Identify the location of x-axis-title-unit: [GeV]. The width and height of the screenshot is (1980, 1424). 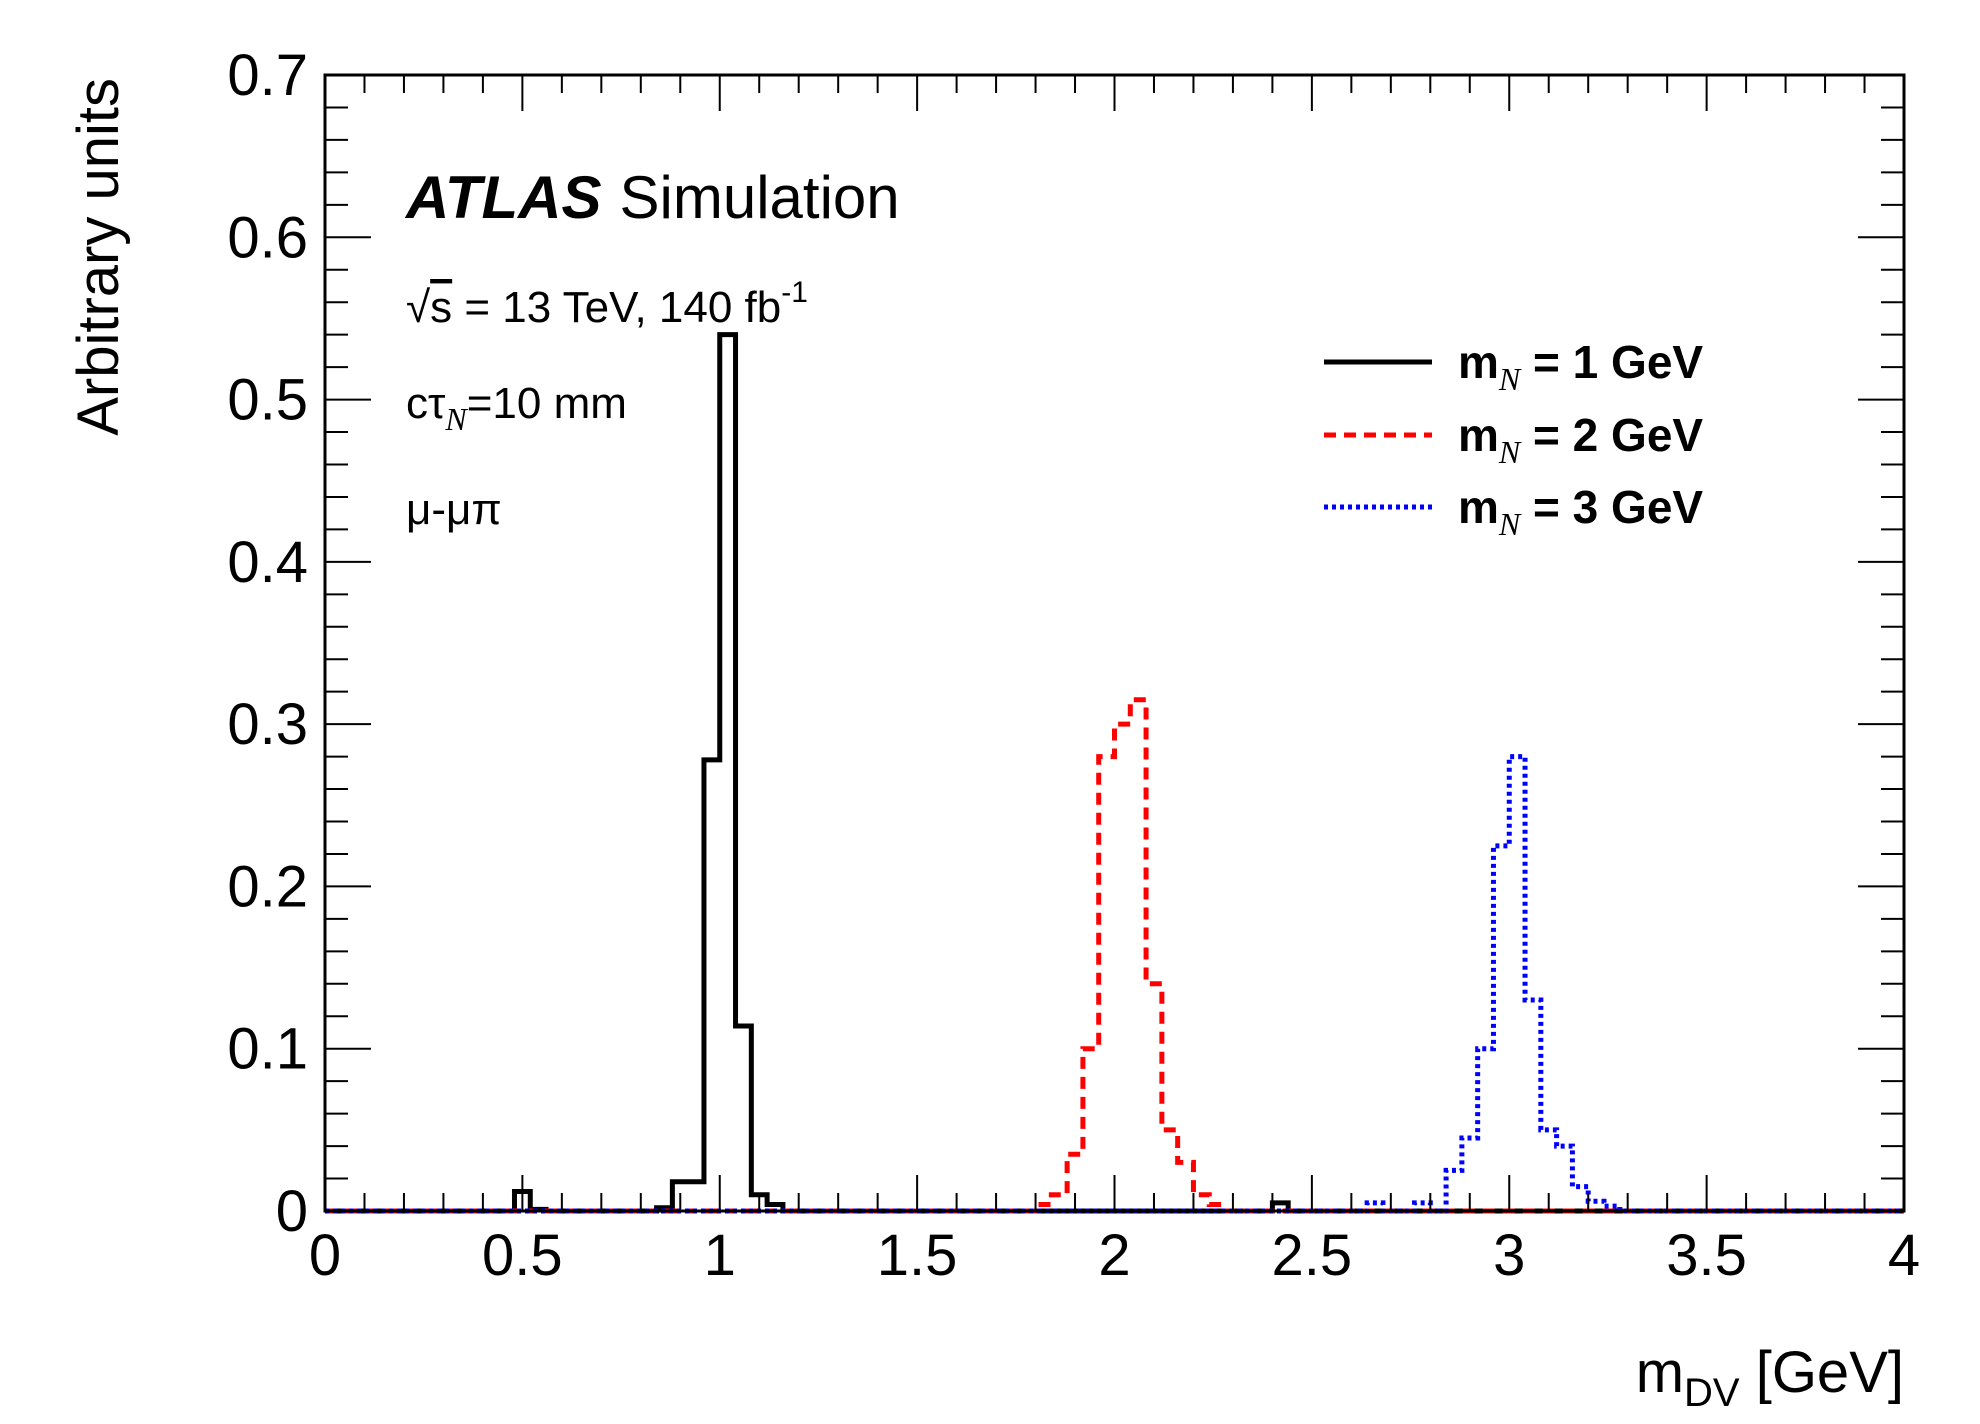
(1822, 1372).